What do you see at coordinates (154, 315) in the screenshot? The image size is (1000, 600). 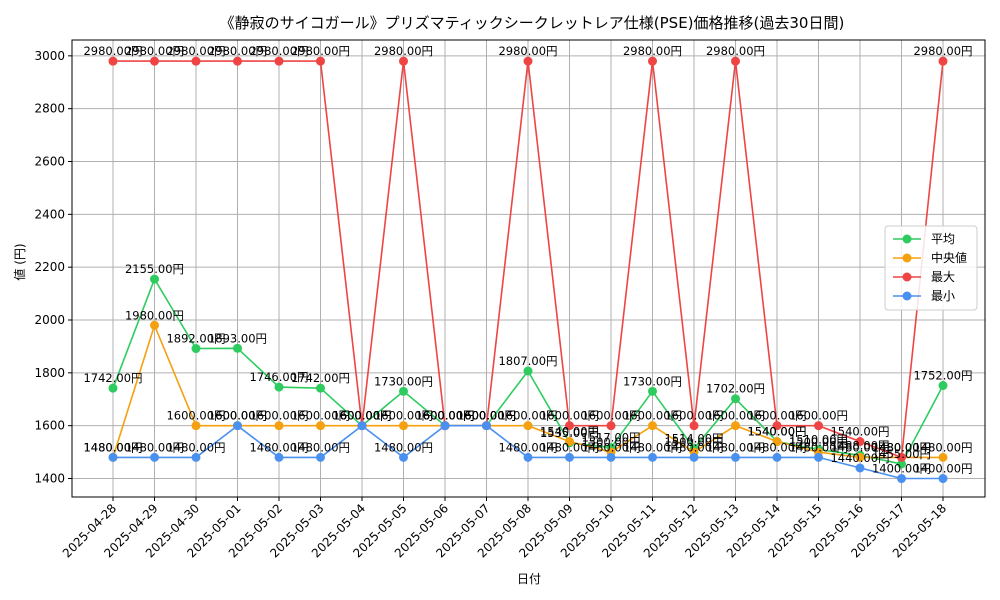 I see `data-label: 1980.00円` at bounding box center [154, 315].